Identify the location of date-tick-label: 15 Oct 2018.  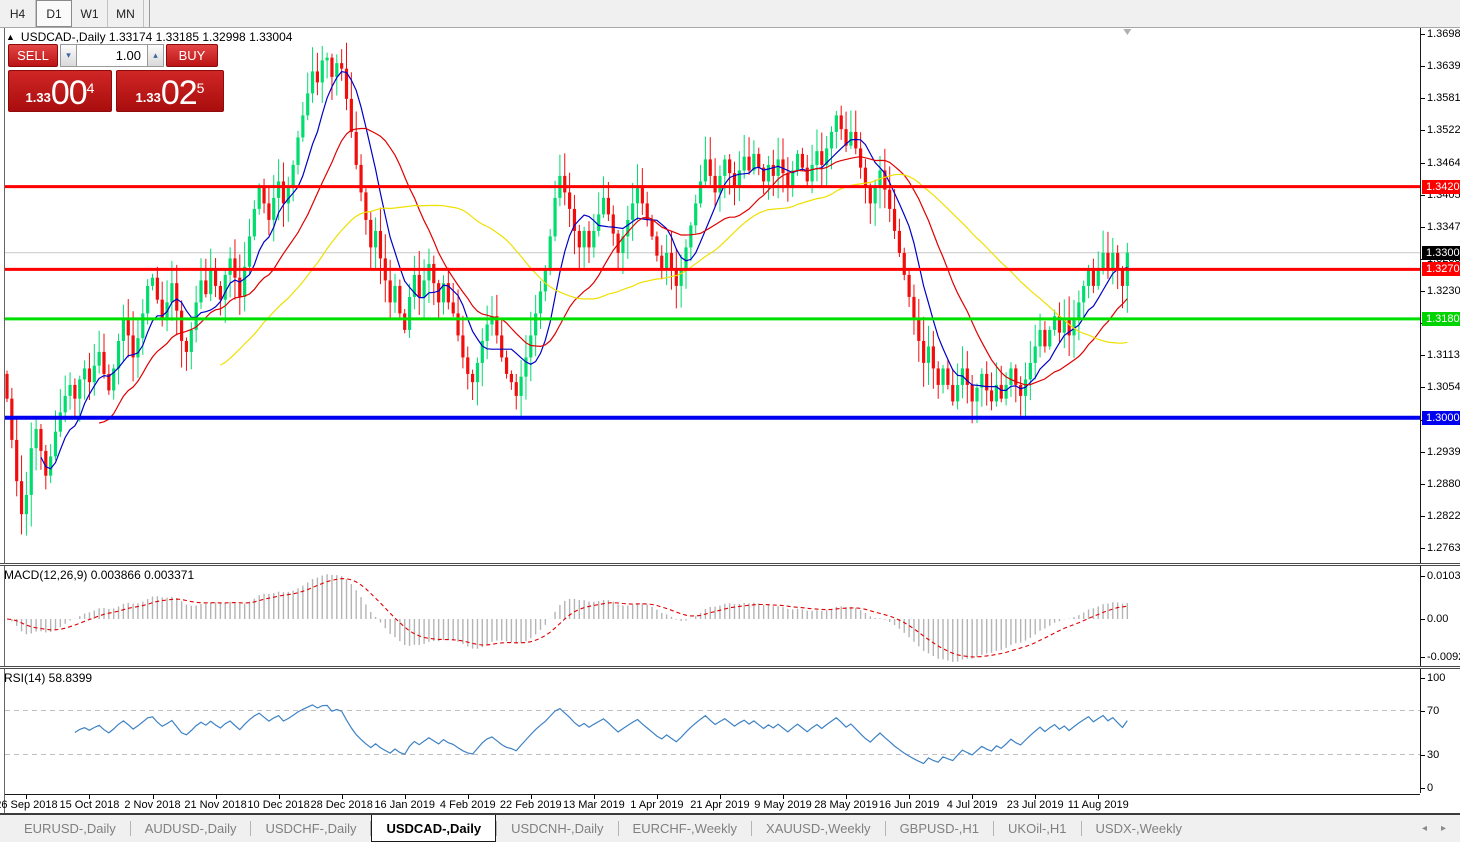
(89, 805).